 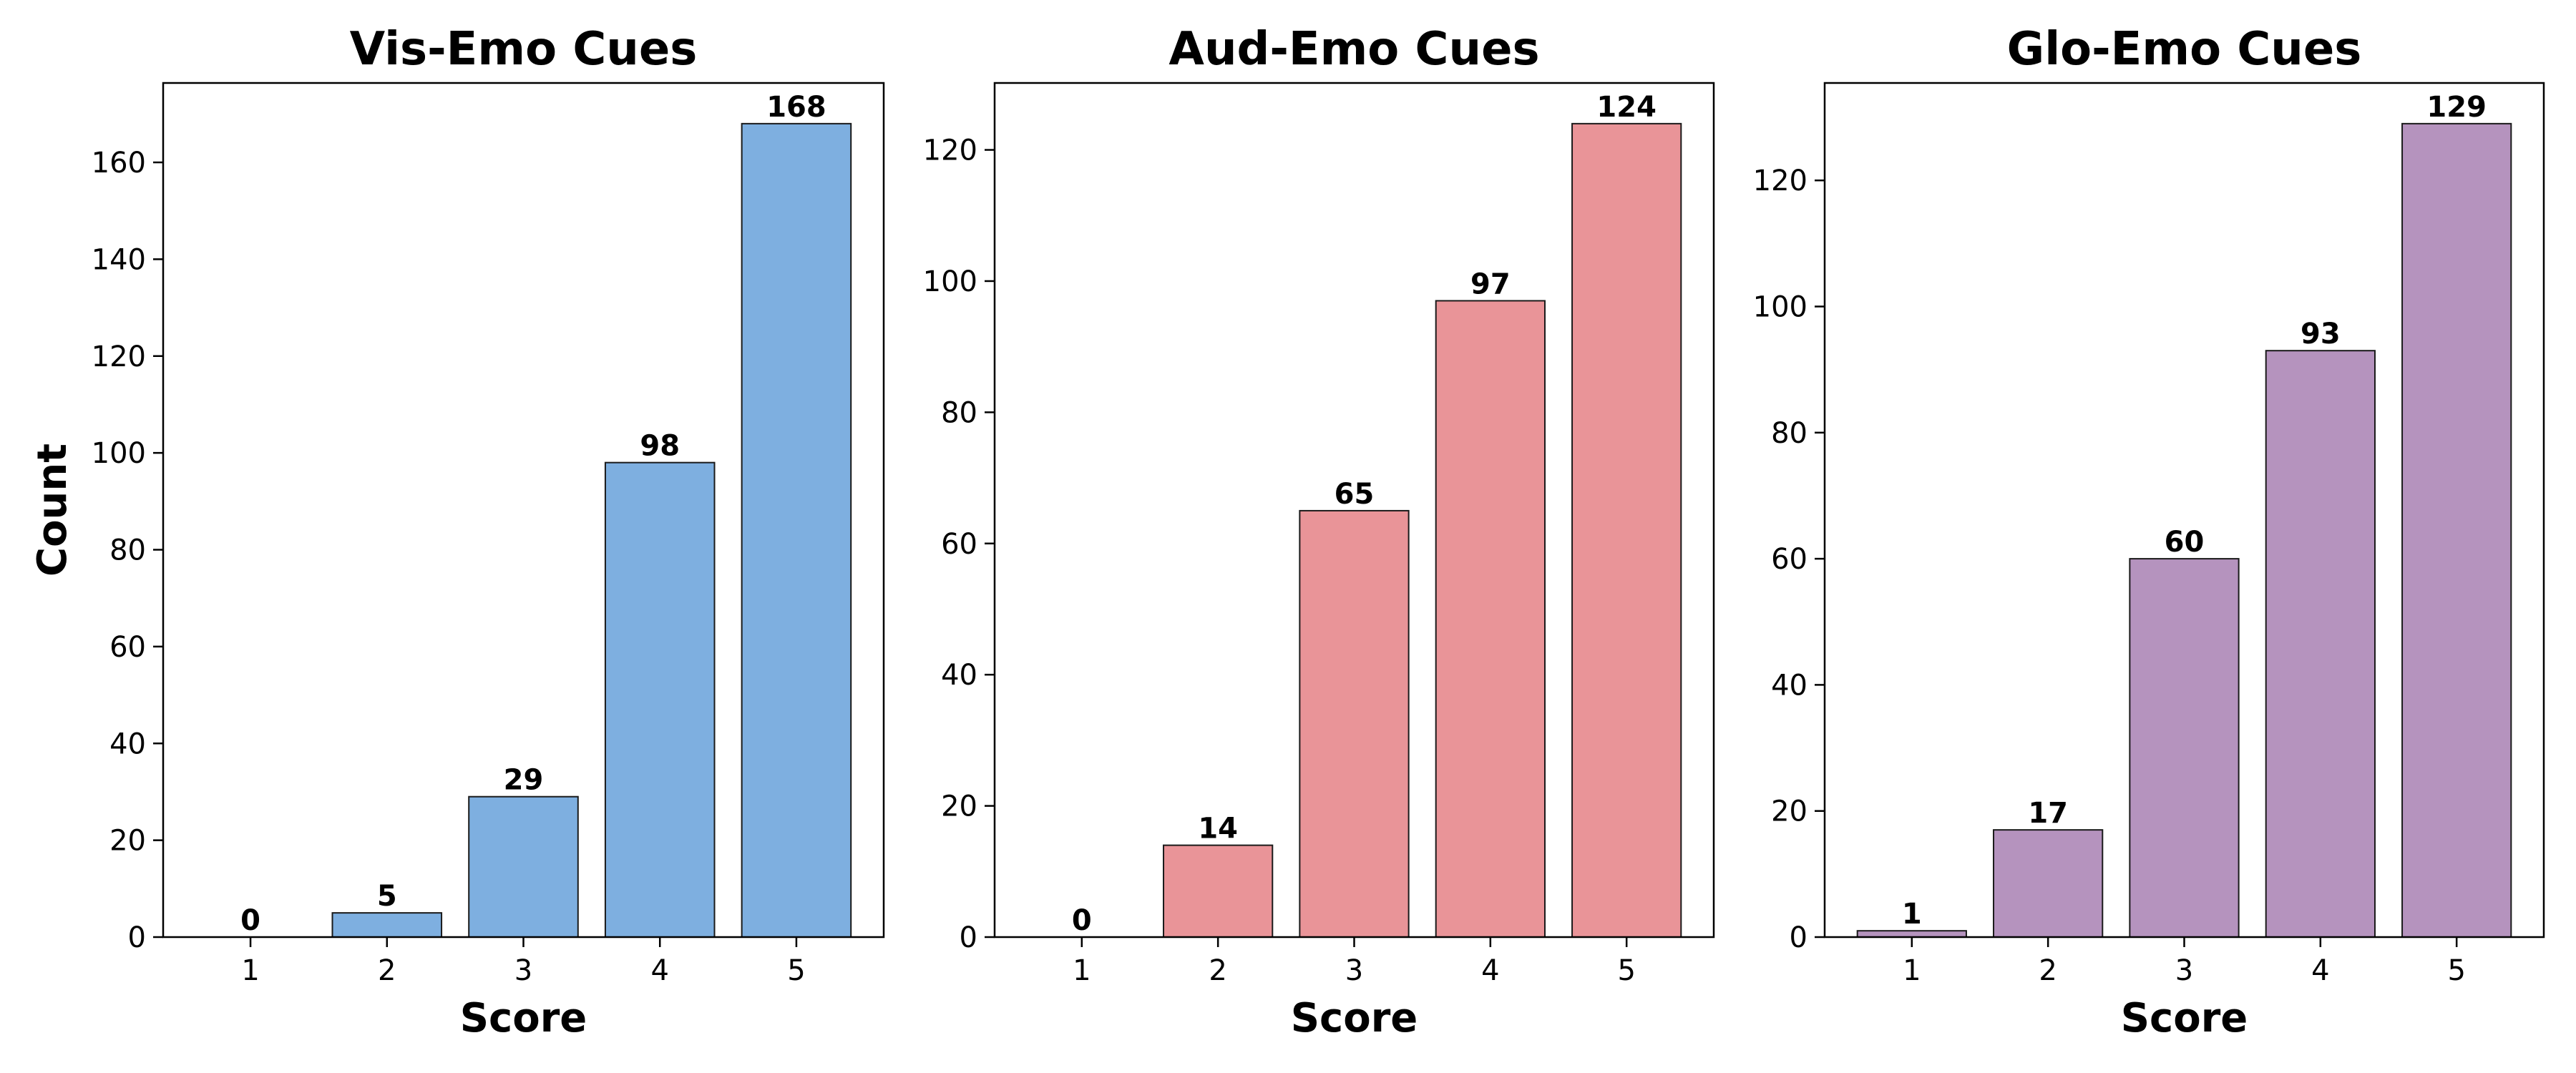 What do you see at coordinates (524, 49) in the screenshot?
I see `chart-title: Vis-Emo Cues` at bounding box center [524, 49].